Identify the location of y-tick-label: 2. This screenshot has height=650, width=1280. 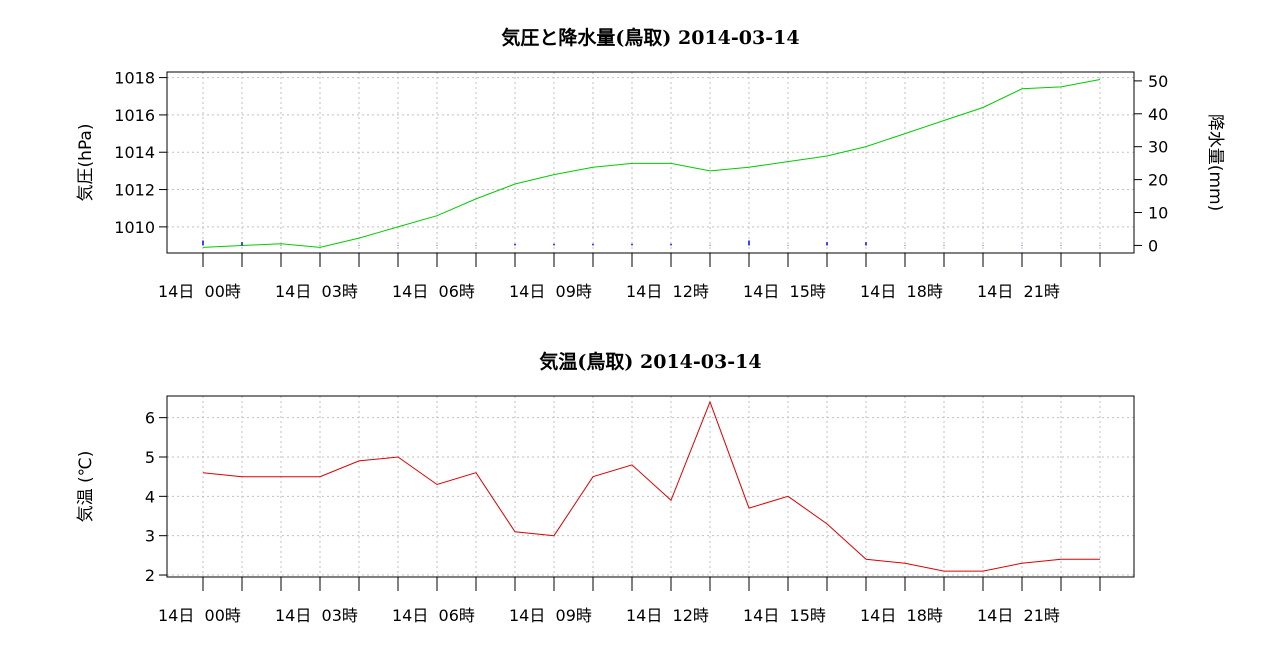
(150, 575).